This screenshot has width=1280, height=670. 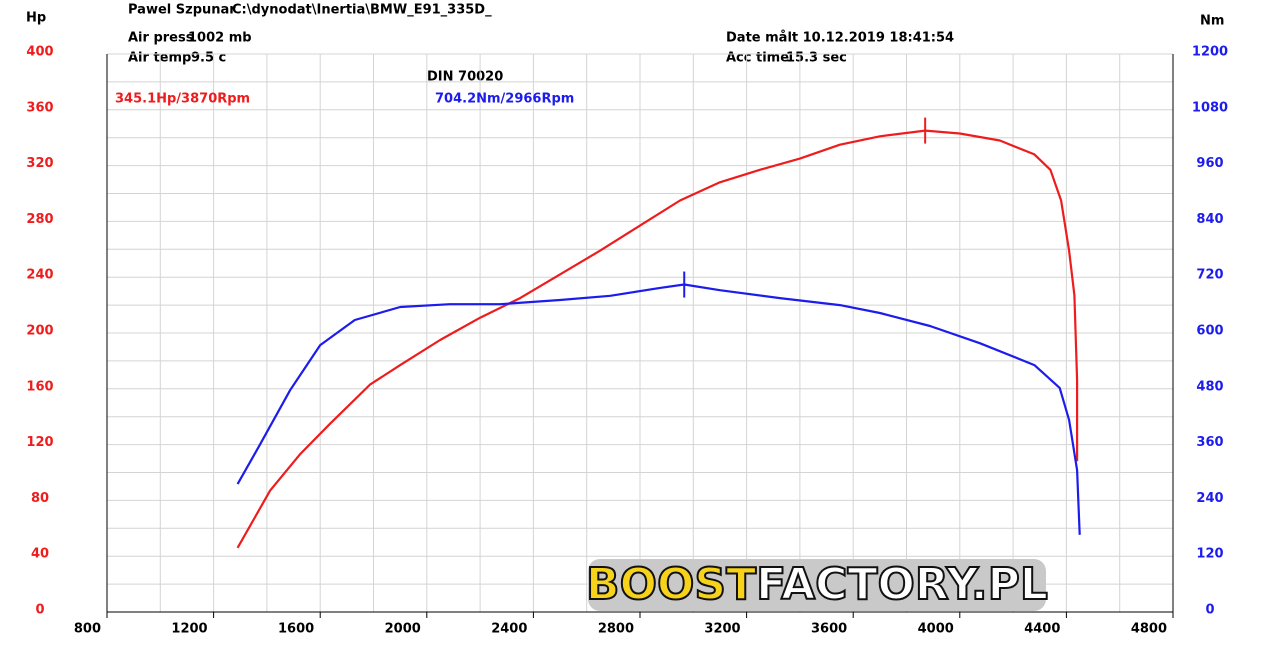 I want to click on y2-tick-label: 360, so click(x=1209, y=442).